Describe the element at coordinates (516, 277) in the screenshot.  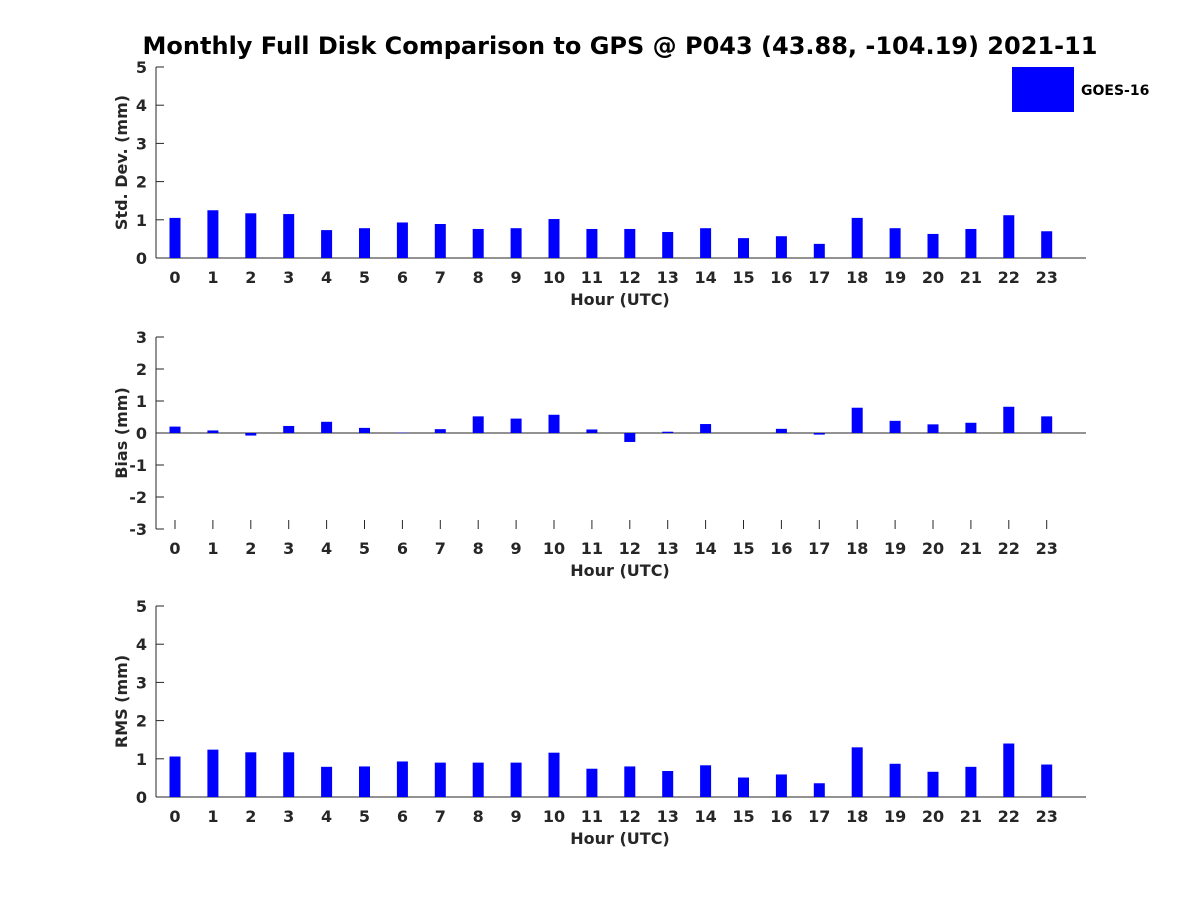
I see `std-dev-x-tick-label: 9` at that location.